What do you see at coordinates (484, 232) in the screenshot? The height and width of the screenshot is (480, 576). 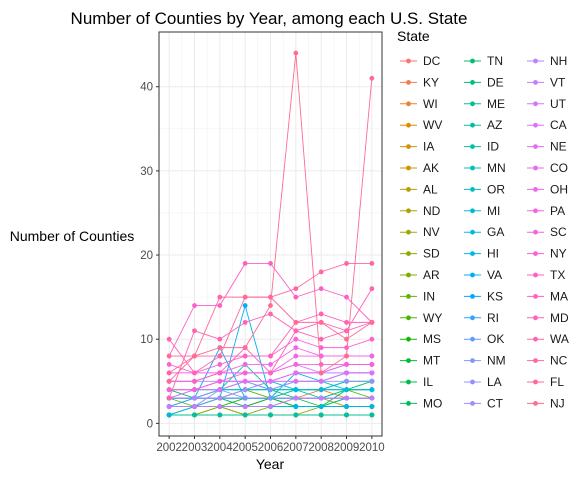 I see `legend-item-ga: GA` at bounding box center [484, 232].